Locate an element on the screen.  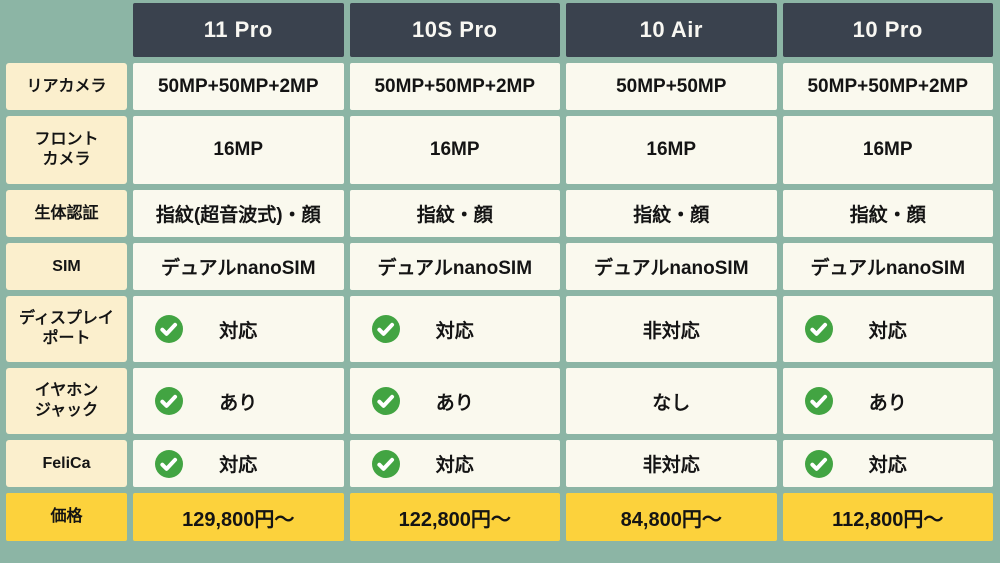
price-cell: 112,800円〜 is located at coordinates (887, 517).